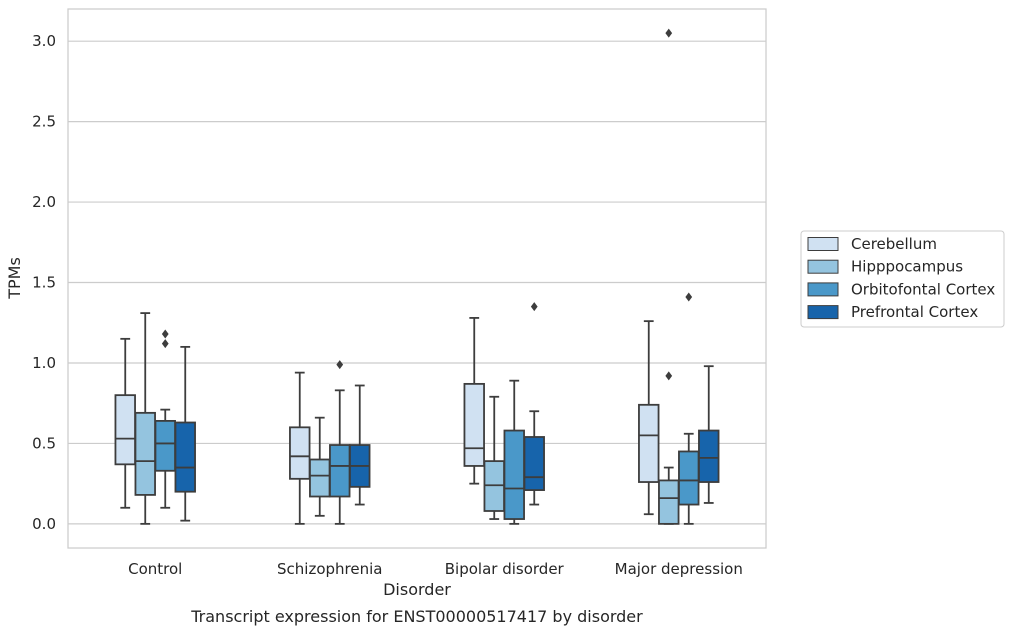 Image resolution: width=1014 pixels, height=634 pixels. What do you see at coordinates (417, 589) in the screenshot?
I see `x-axis-label: Disorder` at bounding box center [417, 589].